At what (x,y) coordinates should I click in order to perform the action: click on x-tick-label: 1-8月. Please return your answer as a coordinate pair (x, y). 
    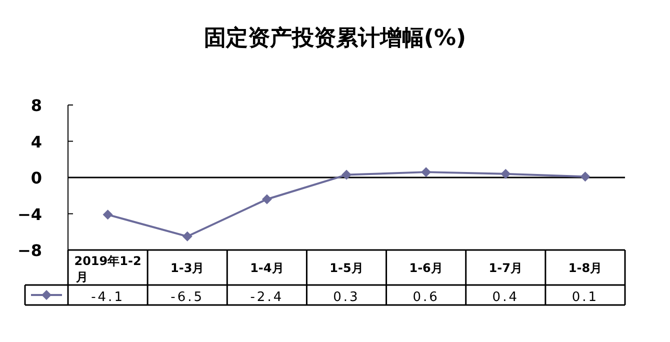
    Looking at the image, I should click on (585, 268).